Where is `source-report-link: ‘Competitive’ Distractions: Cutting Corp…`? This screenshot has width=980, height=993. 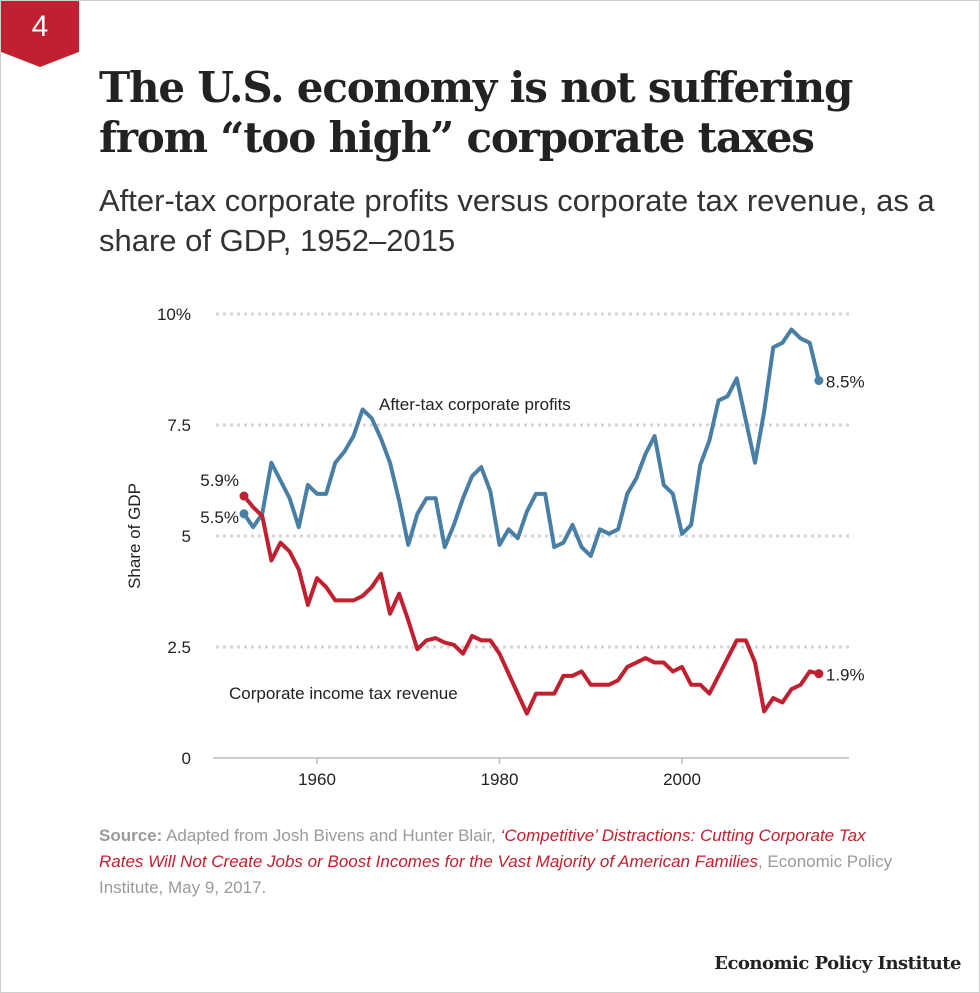 source-report-link: ‘Competitive’ Distractions: Cutting Corp… is located at coordinates (482, 848).